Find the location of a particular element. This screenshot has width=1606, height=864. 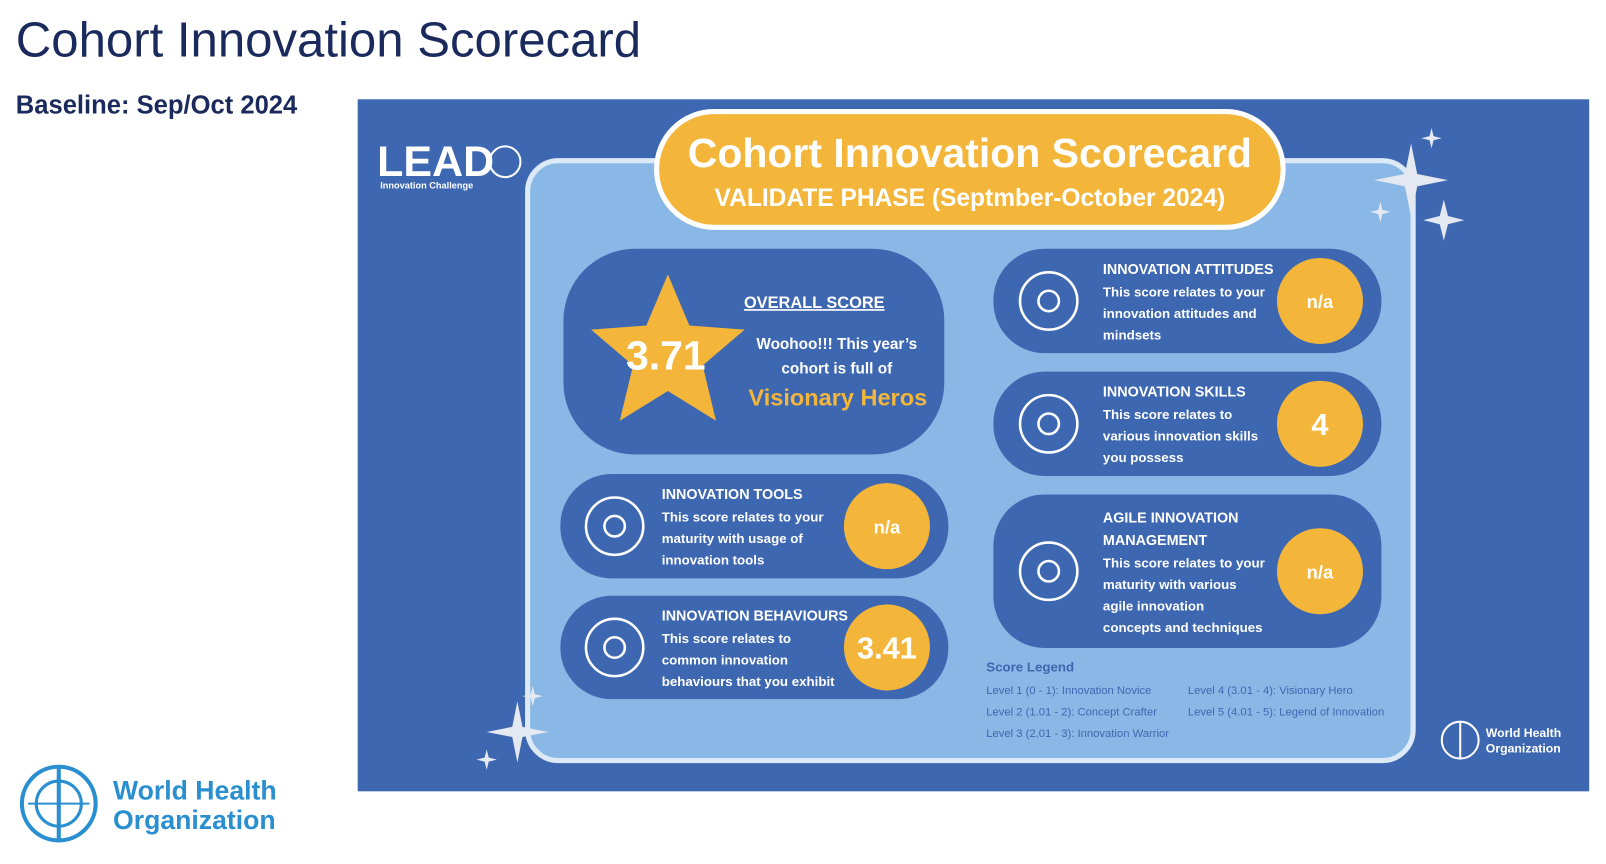

panel-who-line: World Health is located at coordinates (1523, 733).